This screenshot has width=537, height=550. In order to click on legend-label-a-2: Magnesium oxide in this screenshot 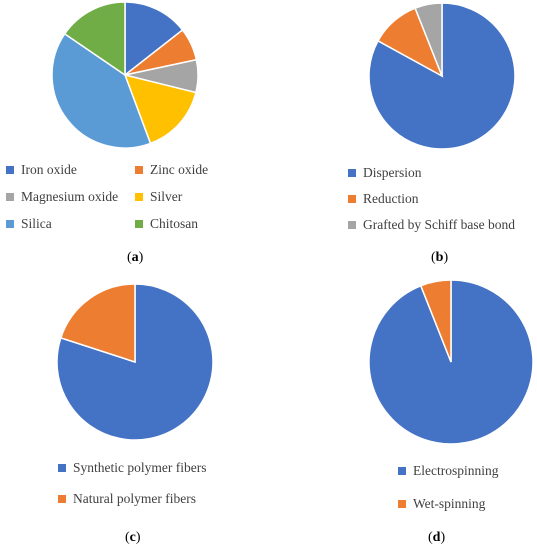, I will do `click(70, 196)`.